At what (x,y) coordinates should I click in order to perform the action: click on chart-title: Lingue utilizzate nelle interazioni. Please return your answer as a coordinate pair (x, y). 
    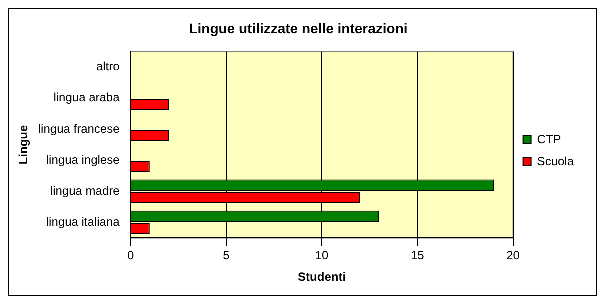
    Looking at the image, I should click on (298, 28).